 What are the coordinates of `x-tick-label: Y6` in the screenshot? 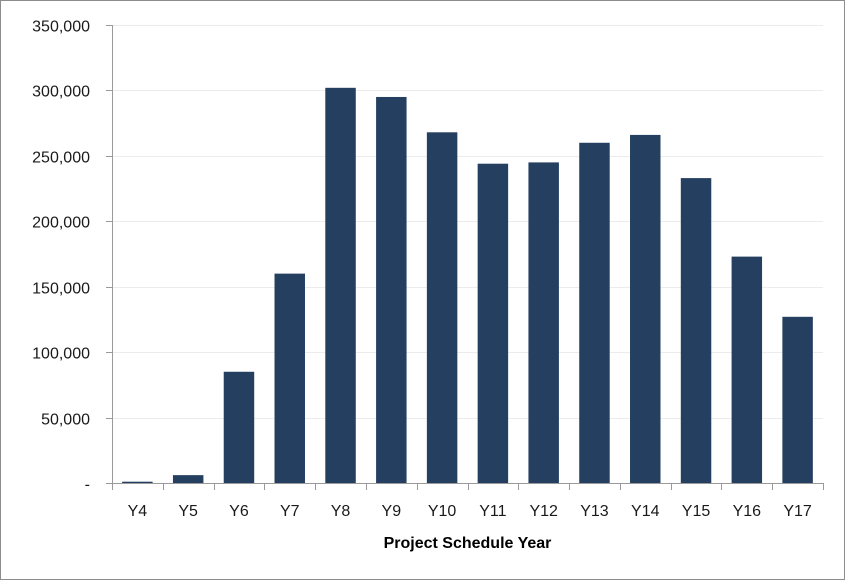 It's located at (239, 511).